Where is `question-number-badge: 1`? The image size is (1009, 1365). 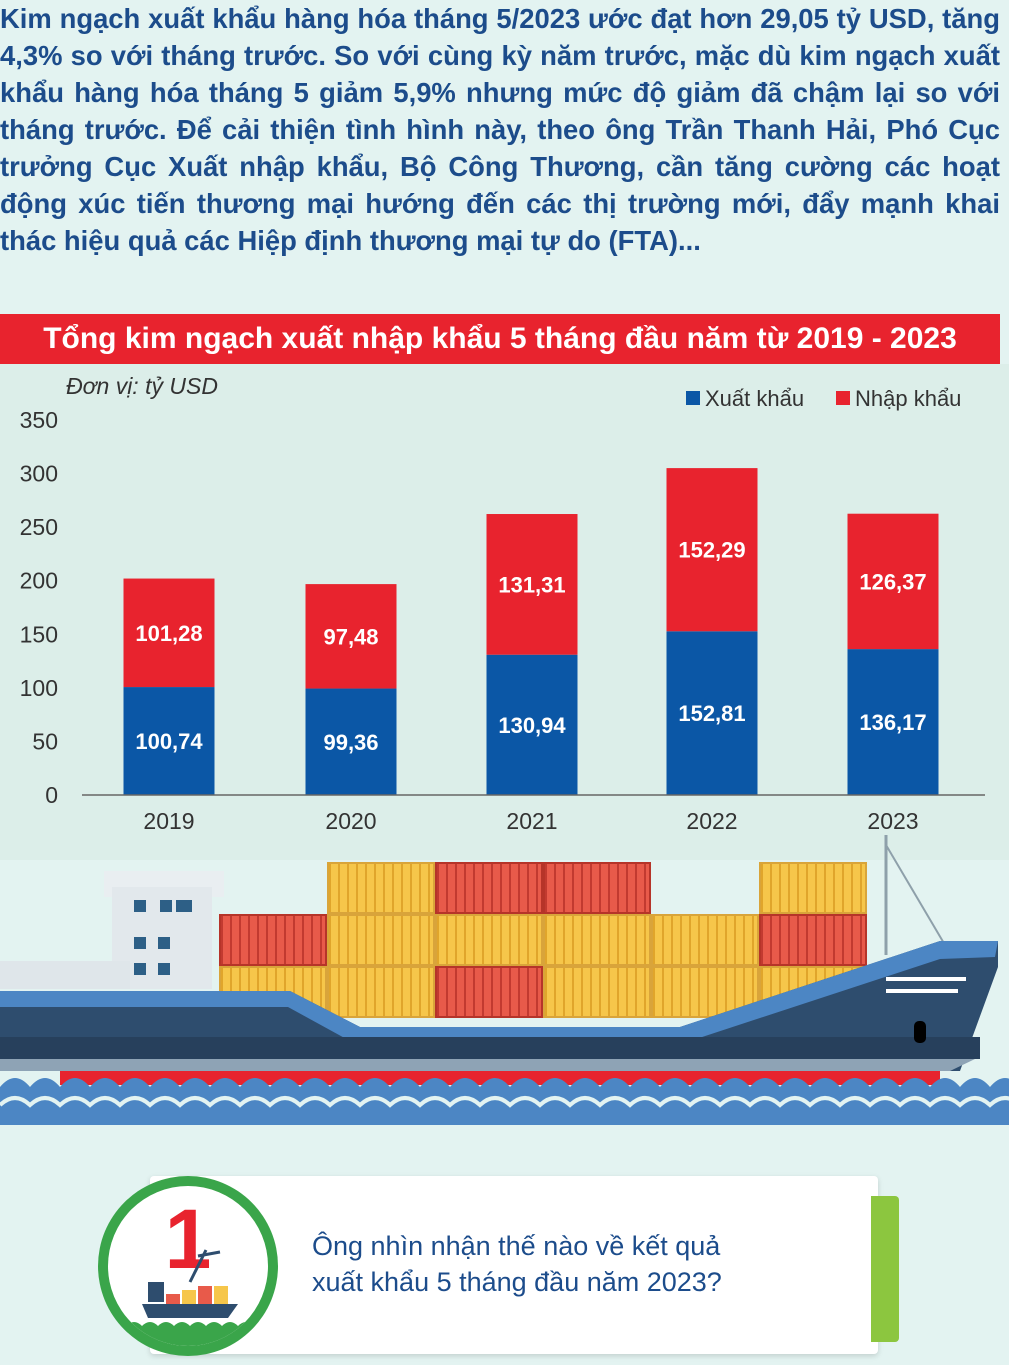
question-number-badge: 1 is located at coordinates (188, 1266).